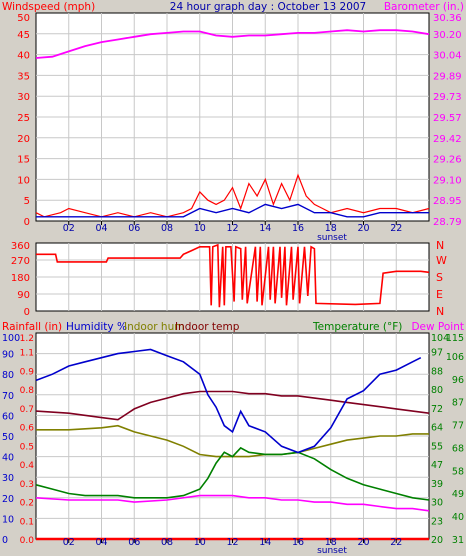 This screenshot has height=556, width=466. Describe the element at coordinates (23, 18) in the screenshot. I see `windspeed-tick: 50` at that location.